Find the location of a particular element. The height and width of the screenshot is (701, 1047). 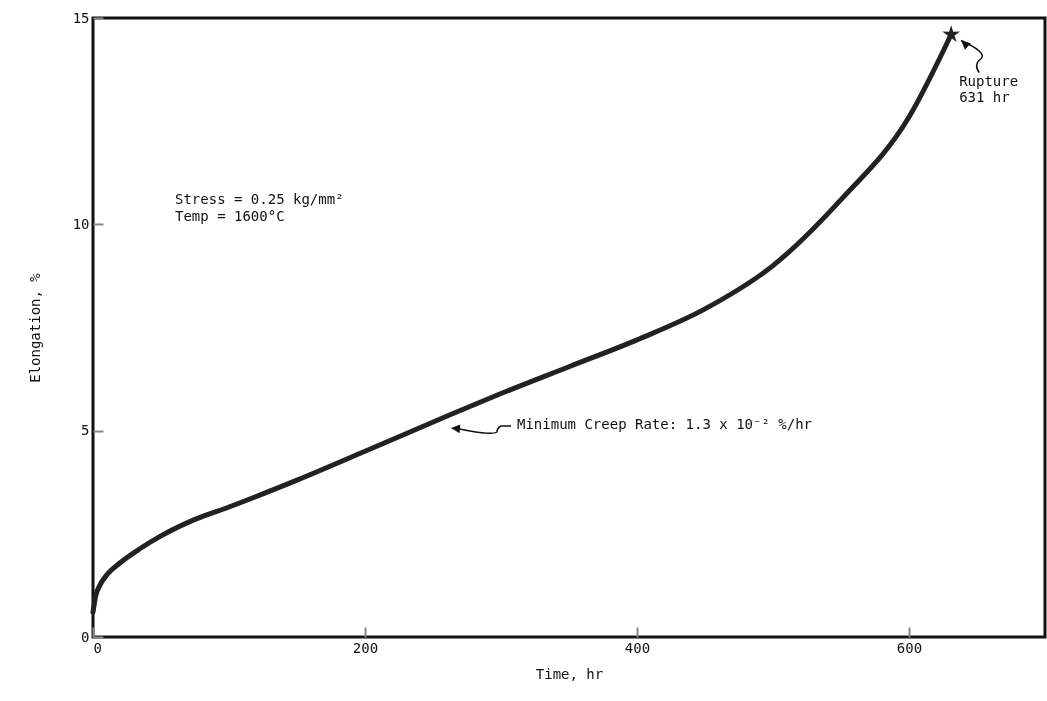

y-tick-label: 10 is located at coordinates (81, 223).